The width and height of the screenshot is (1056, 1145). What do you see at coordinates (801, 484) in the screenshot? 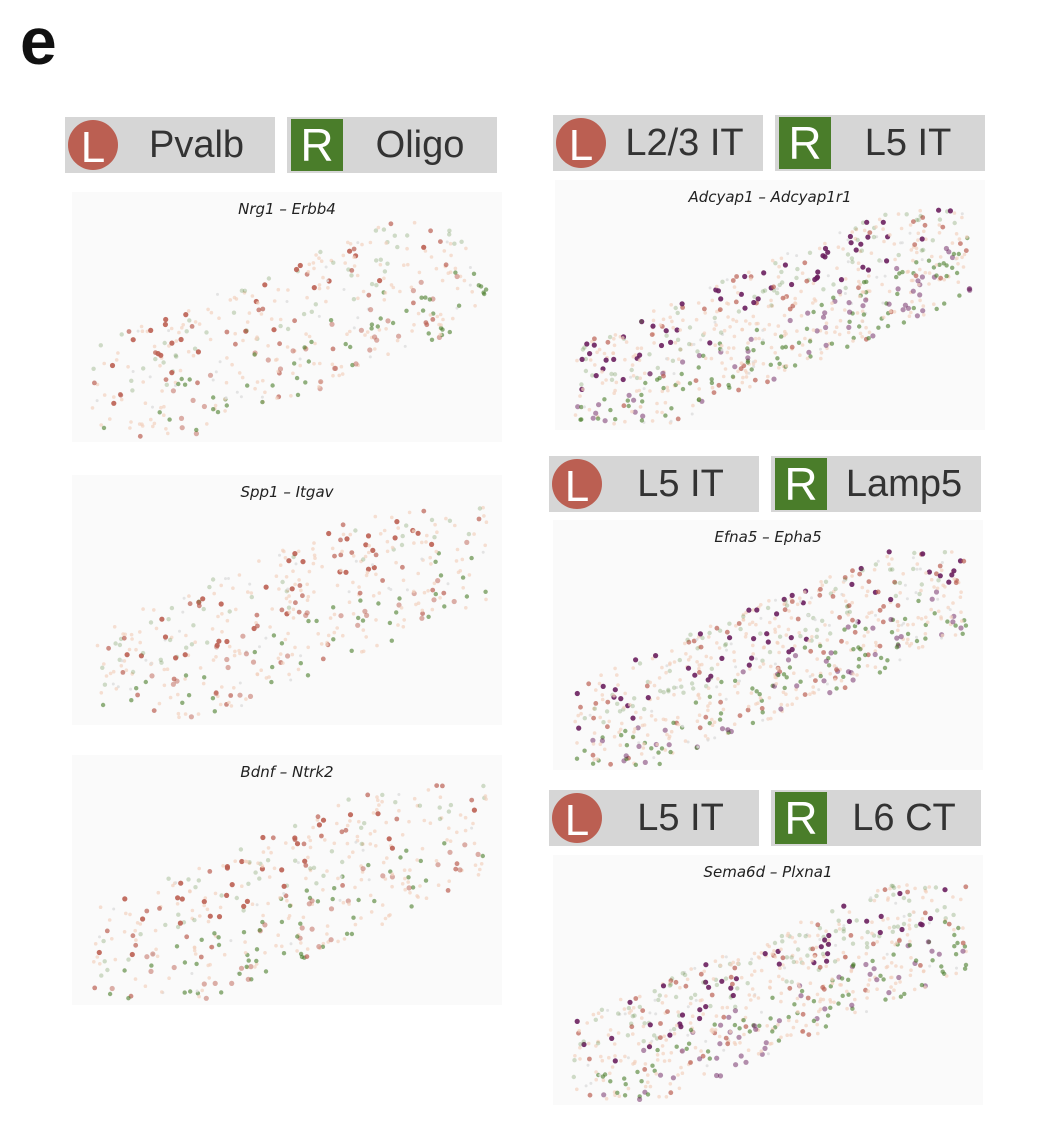
I see `receptor-badge: R` at bounding box center [801, 484].